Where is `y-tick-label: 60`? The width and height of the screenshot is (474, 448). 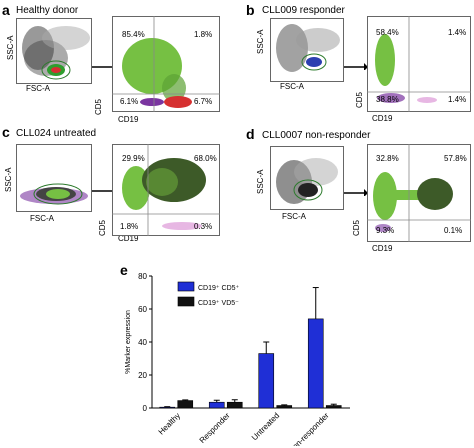
y-tick-label: 60 is located at coordinates (142, 309).